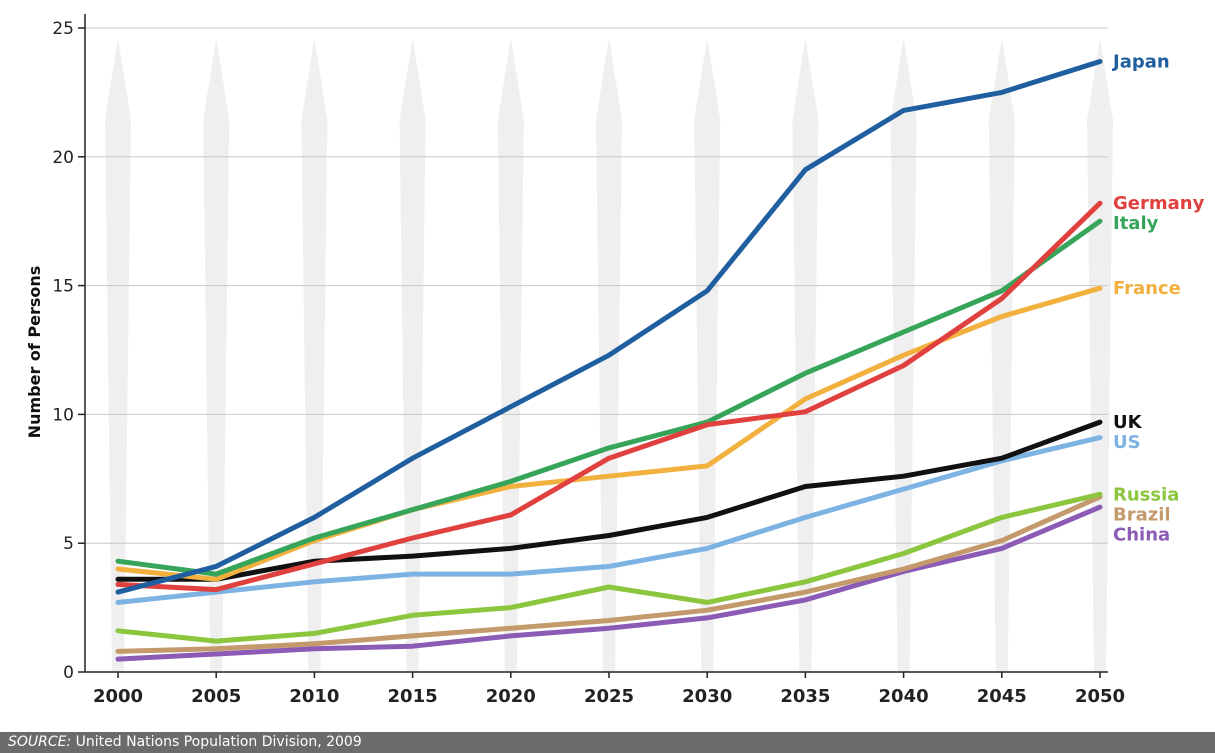  I want to click on x-tick-label: 2010, so click(314, 696).